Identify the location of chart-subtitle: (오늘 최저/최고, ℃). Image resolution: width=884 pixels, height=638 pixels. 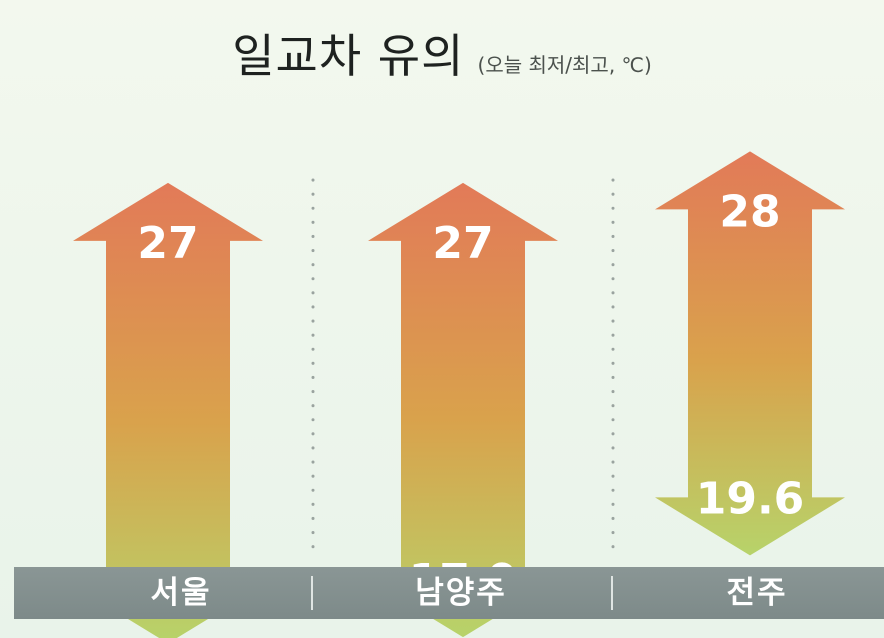
(564, 65).